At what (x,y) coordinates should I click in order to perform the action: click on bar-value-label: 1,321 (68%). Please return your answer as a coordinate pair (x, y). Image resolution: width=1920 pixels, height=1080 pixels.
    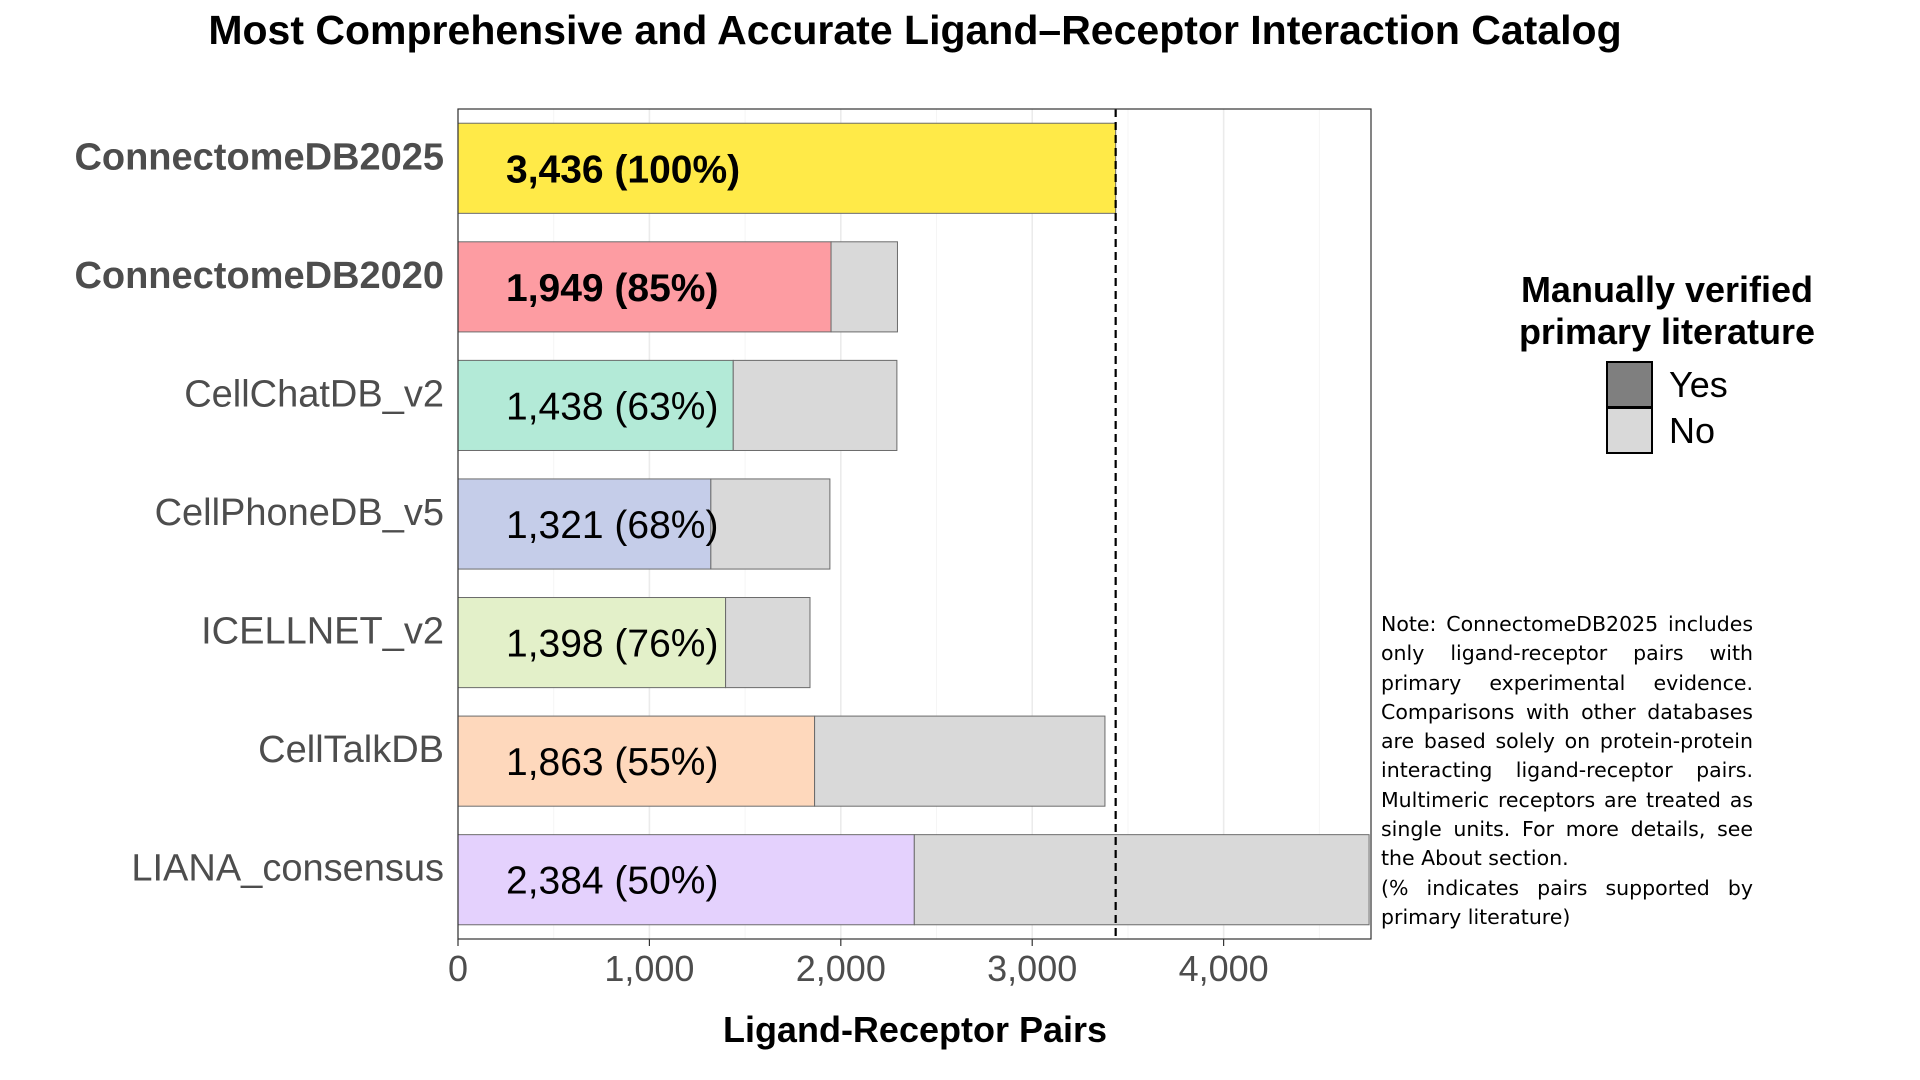
    Looking at the image, I should click on (612, 525).